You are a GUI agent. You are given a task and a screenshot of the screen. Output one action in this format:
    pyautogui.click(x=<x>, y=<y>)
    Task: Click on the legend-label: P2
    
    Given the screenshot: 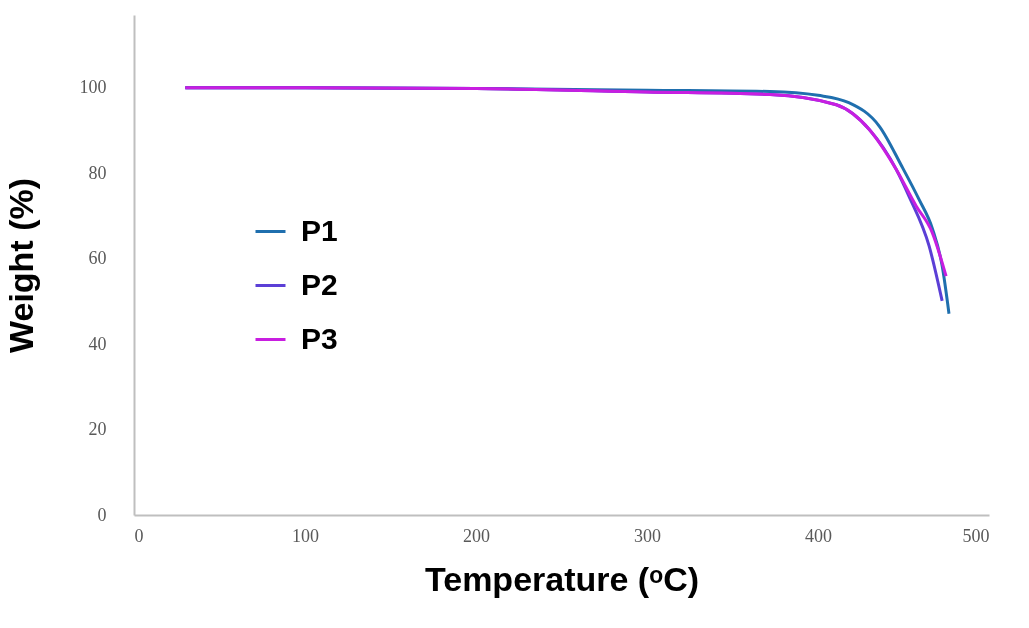 What is the action you would take?
    pyautogui.click(x=319, y=284)
    